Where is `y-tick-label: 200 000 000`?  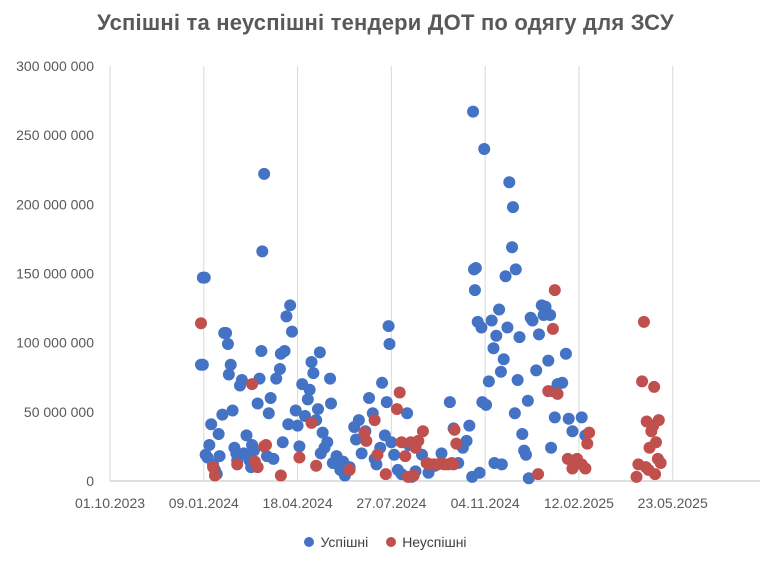
y-tick-label: 200 000 000 is located at coordinates (55, 204).